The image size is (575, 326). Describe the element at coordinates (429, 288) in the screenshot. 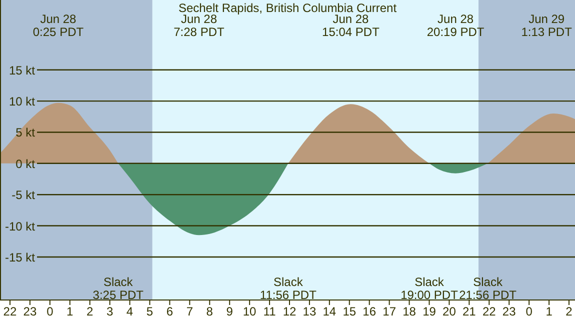

I see `annotation: Slack 19:00 PDT` at that location.